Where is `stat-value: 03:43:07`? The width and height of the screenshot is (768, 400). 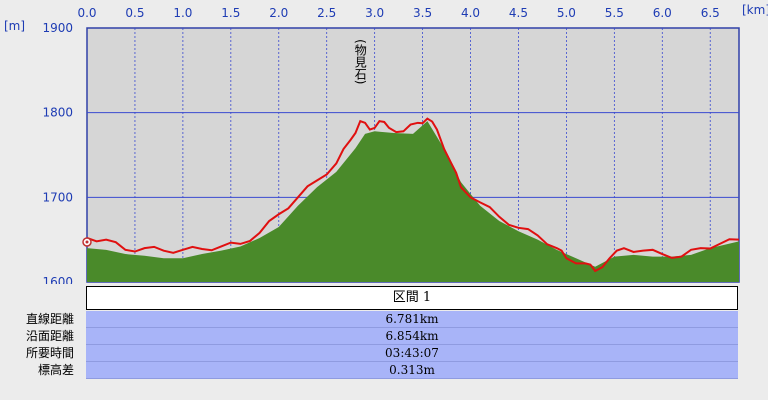 stat-value: 03:43:07 is located at coordinates (412, 353).